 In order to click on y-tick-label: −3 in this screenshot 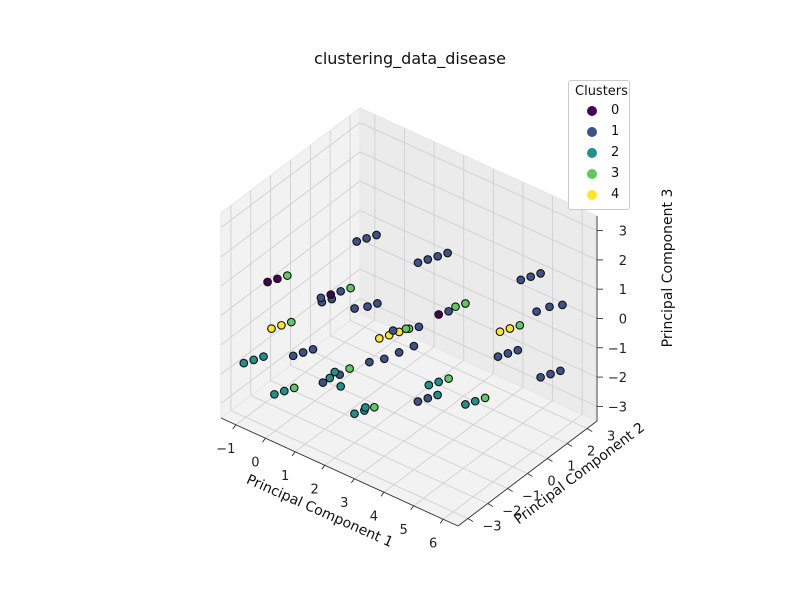, I will do `click(491, 527)`.